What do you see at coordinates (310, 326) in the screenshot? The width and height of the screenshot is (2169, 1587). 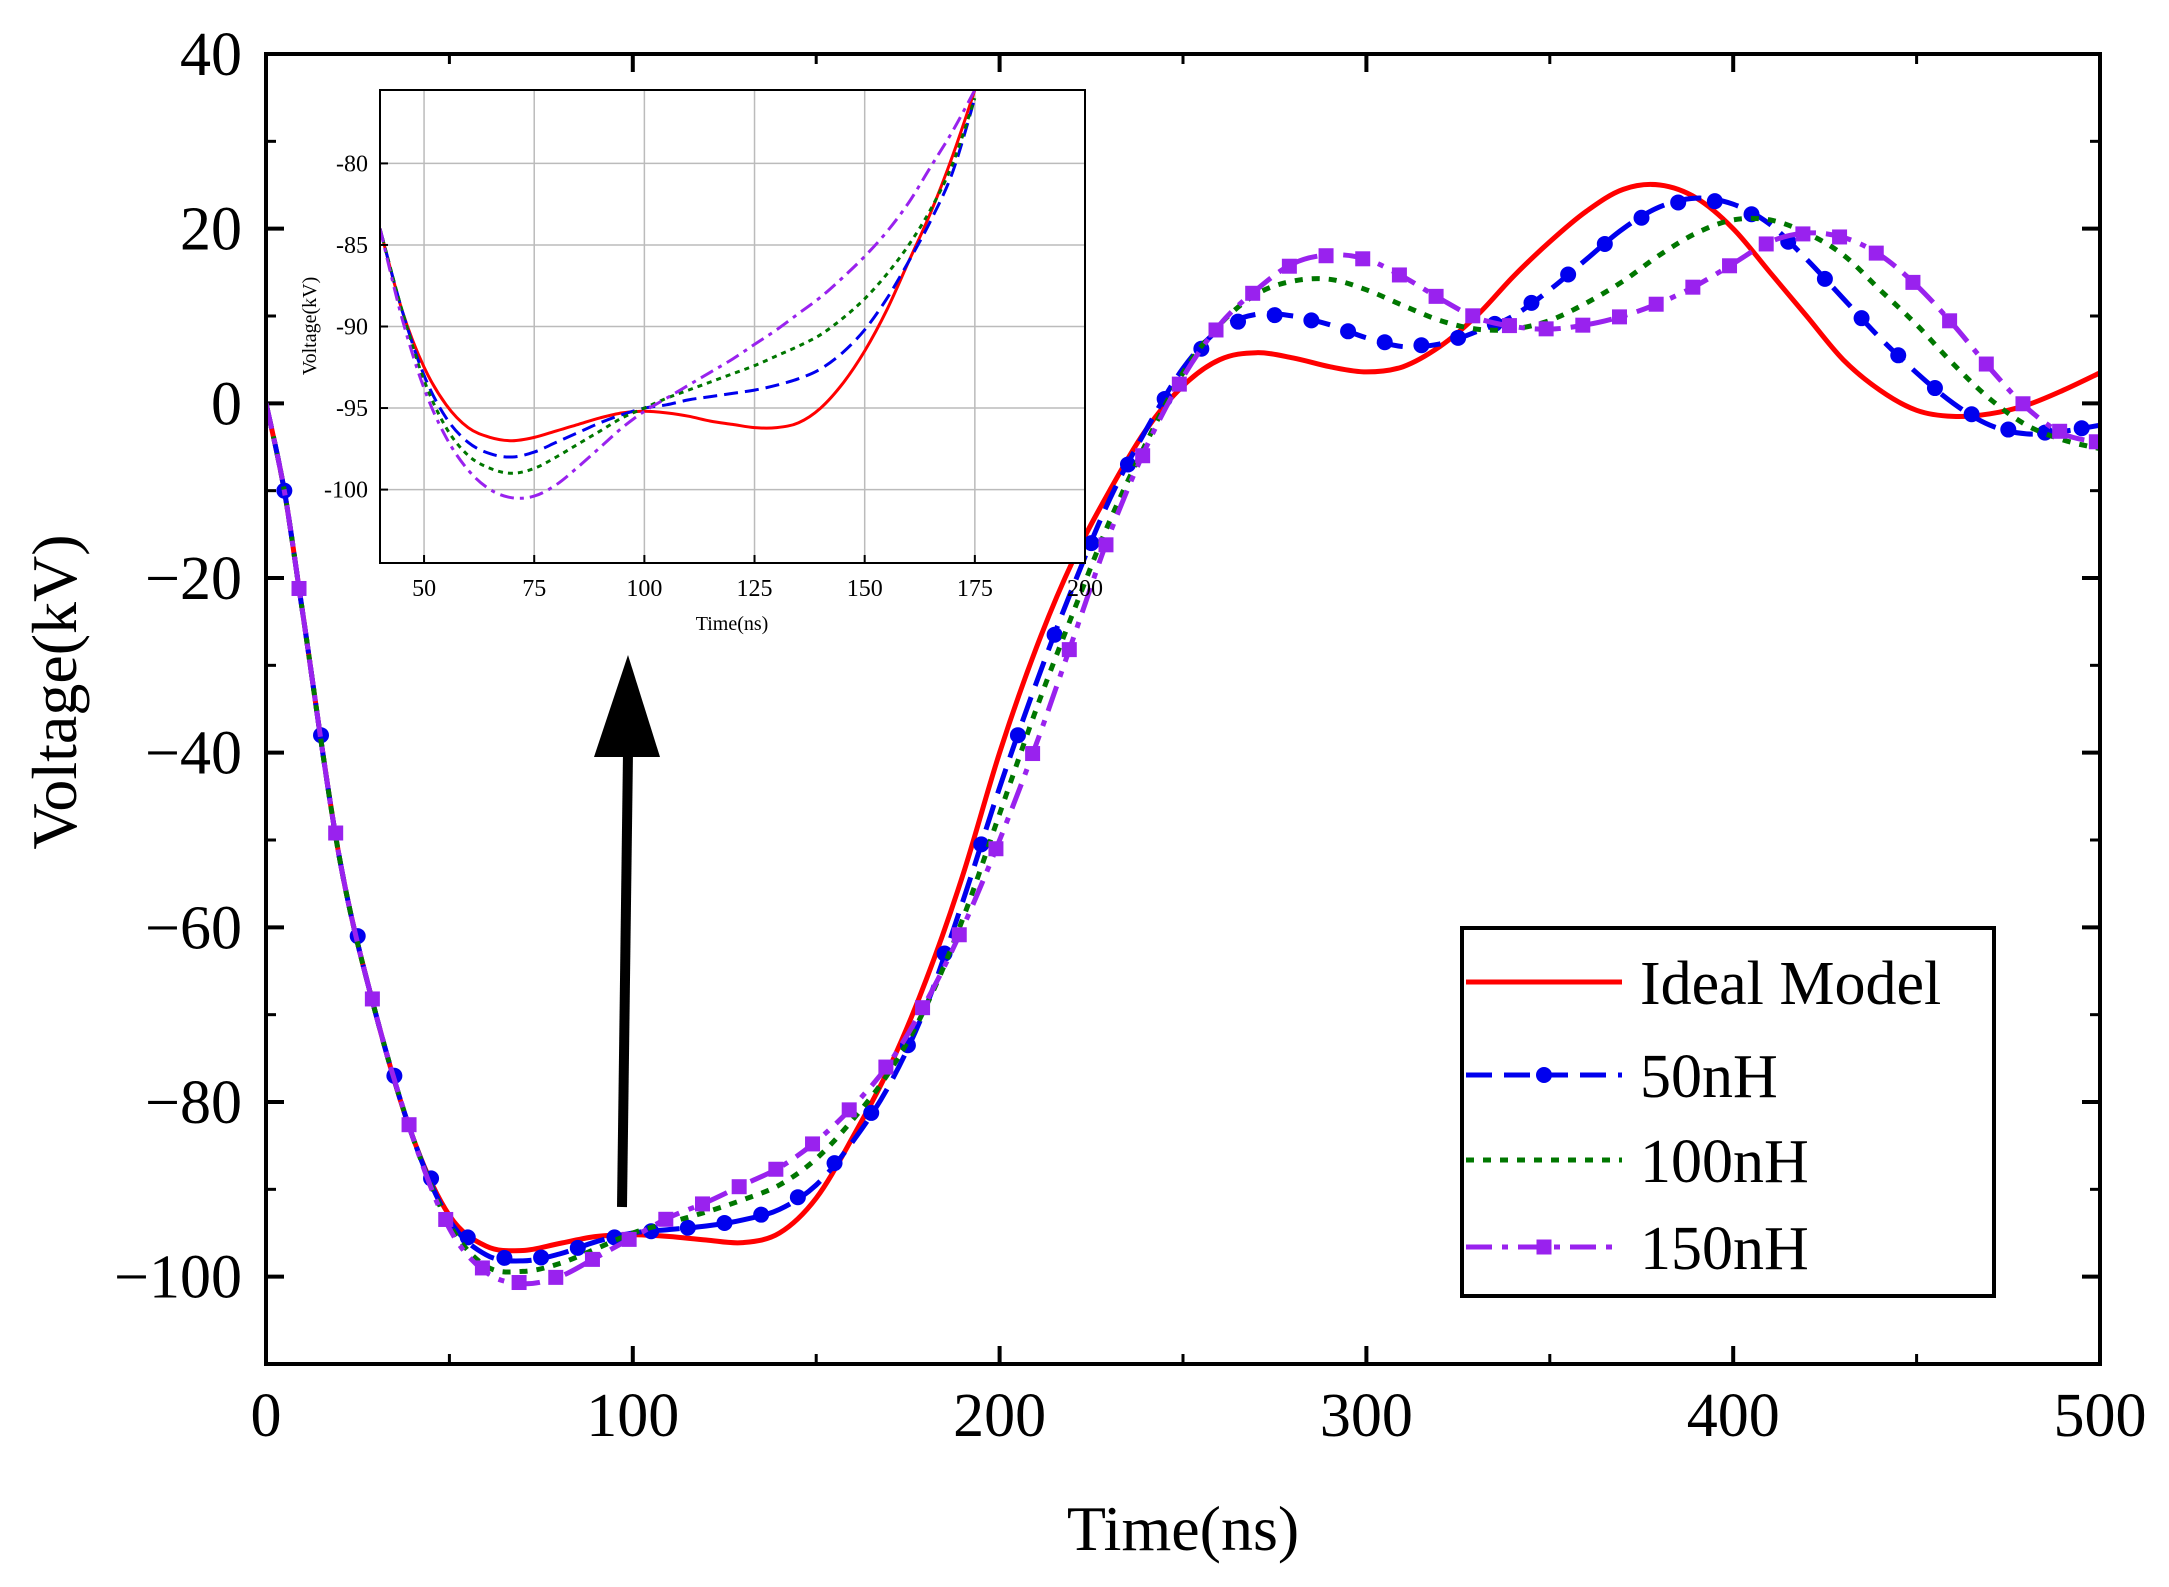 I see `inset-y-axis-title: Voltage(kV)` at bounding box center [310, 326].